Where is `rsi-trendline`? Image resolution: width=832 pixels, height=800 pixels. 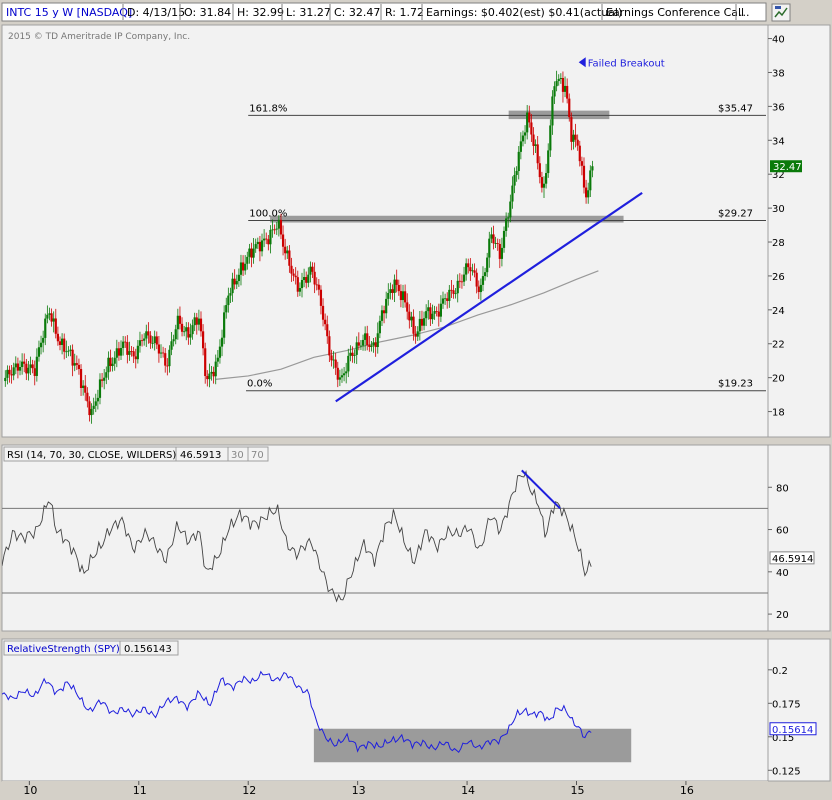 rsi-trendline is located at coordinates (541, 489).